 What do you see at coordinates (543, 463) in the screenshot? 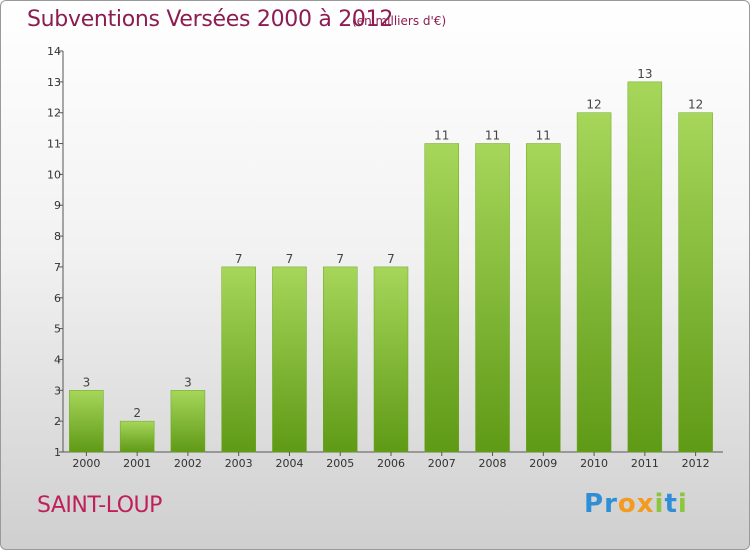
I see `x-tick-label: 2009` at bounding box center [543, 463].